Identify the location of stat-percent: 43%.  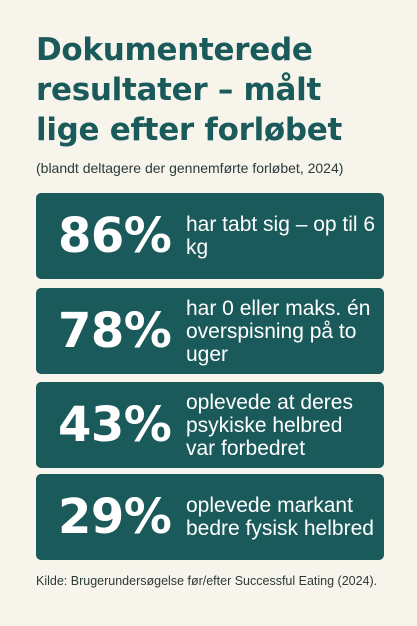
(115, 425).